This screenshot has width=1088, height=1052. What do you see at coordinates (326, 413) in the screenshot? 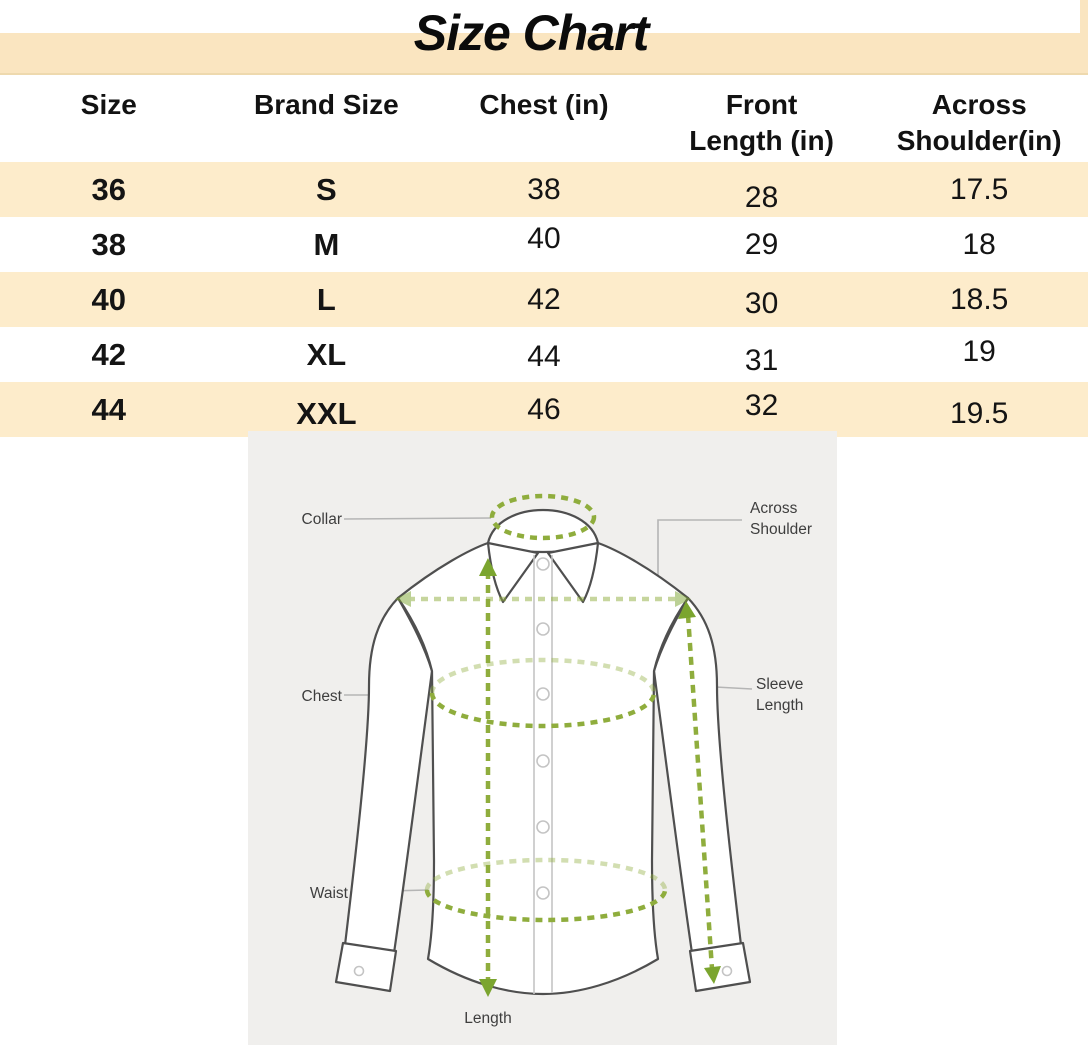
I see `cell-brand: XXL` at bounding box center [326, 413].